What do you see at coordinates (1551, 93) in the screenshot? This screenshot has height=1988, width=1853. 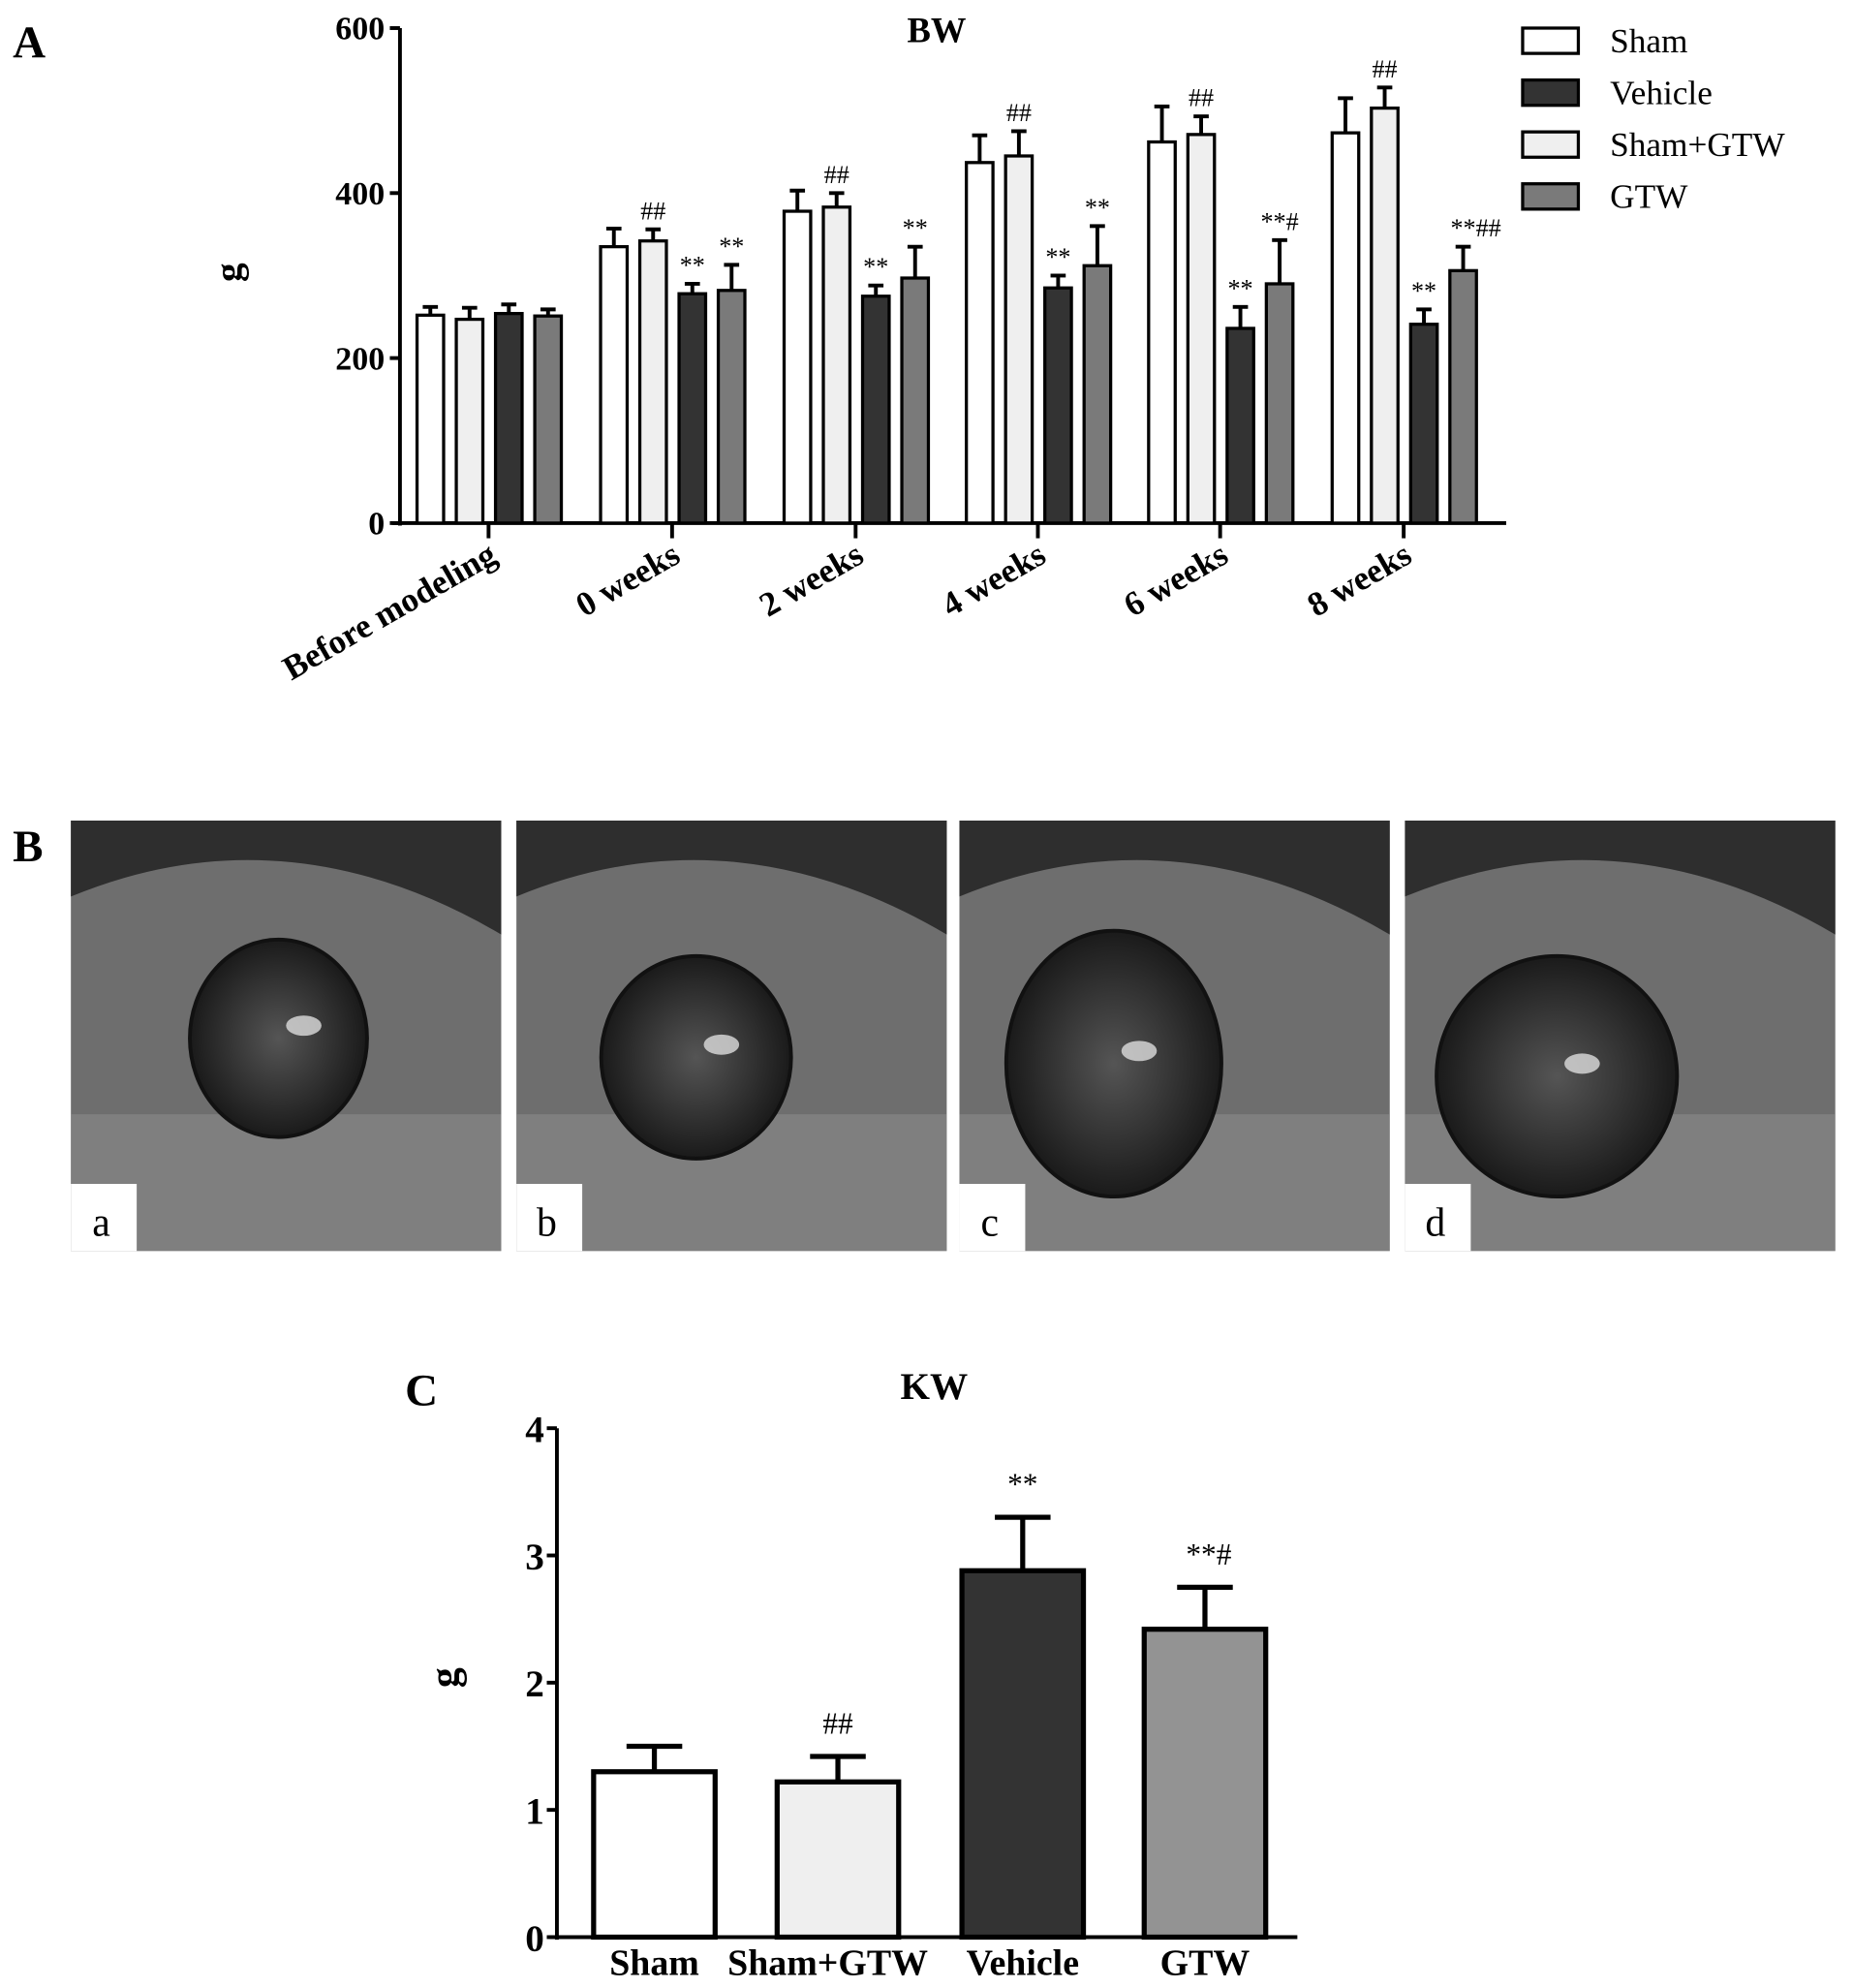 I see `legend-swatch-vehicle` at bounding box center [1551, 93].